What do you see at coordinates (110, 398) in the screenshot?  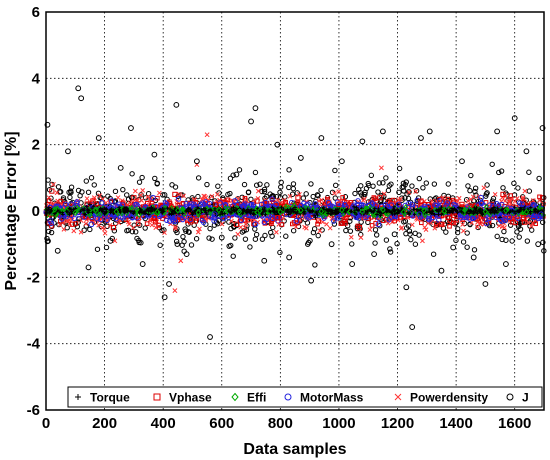 I see `legend-label: Torque` at bounding box center [110, 398].